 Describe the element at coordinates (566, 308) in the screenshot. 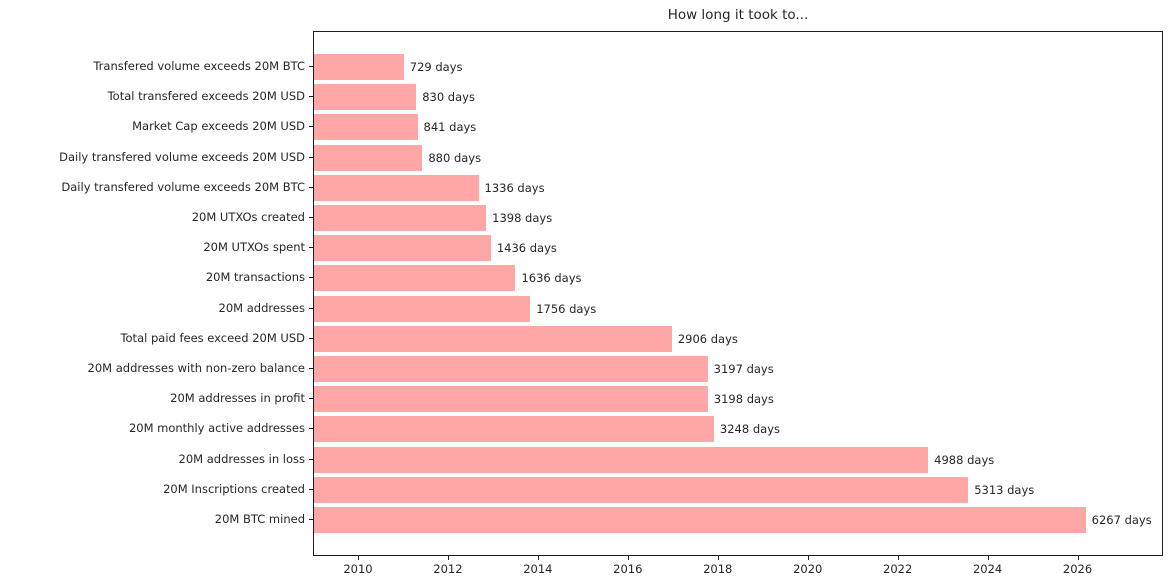

I see `bar-value-label: 1756 days` at that location.